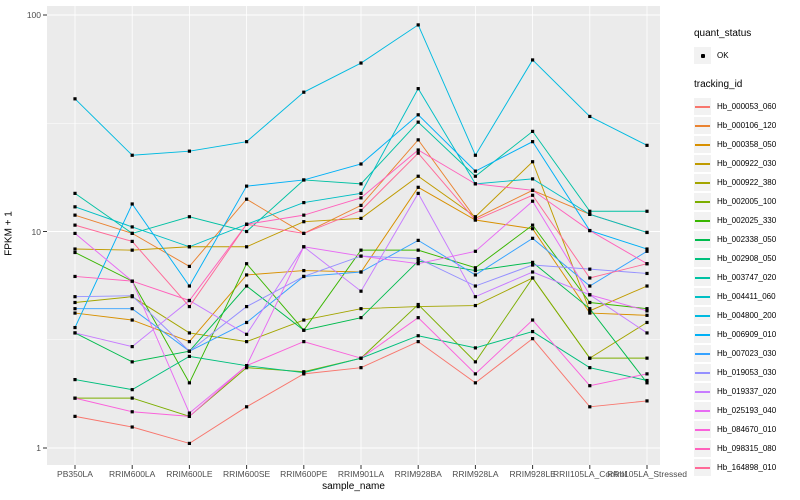  I want to click on legend-item-label: Hb_098315_080, so click(747, 448).